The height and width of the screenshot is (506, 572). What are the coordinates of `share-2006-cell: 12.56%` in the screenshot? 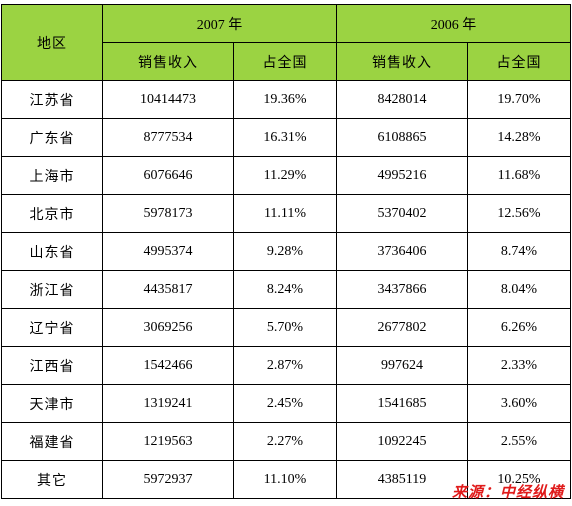 It's located at (519, 213).